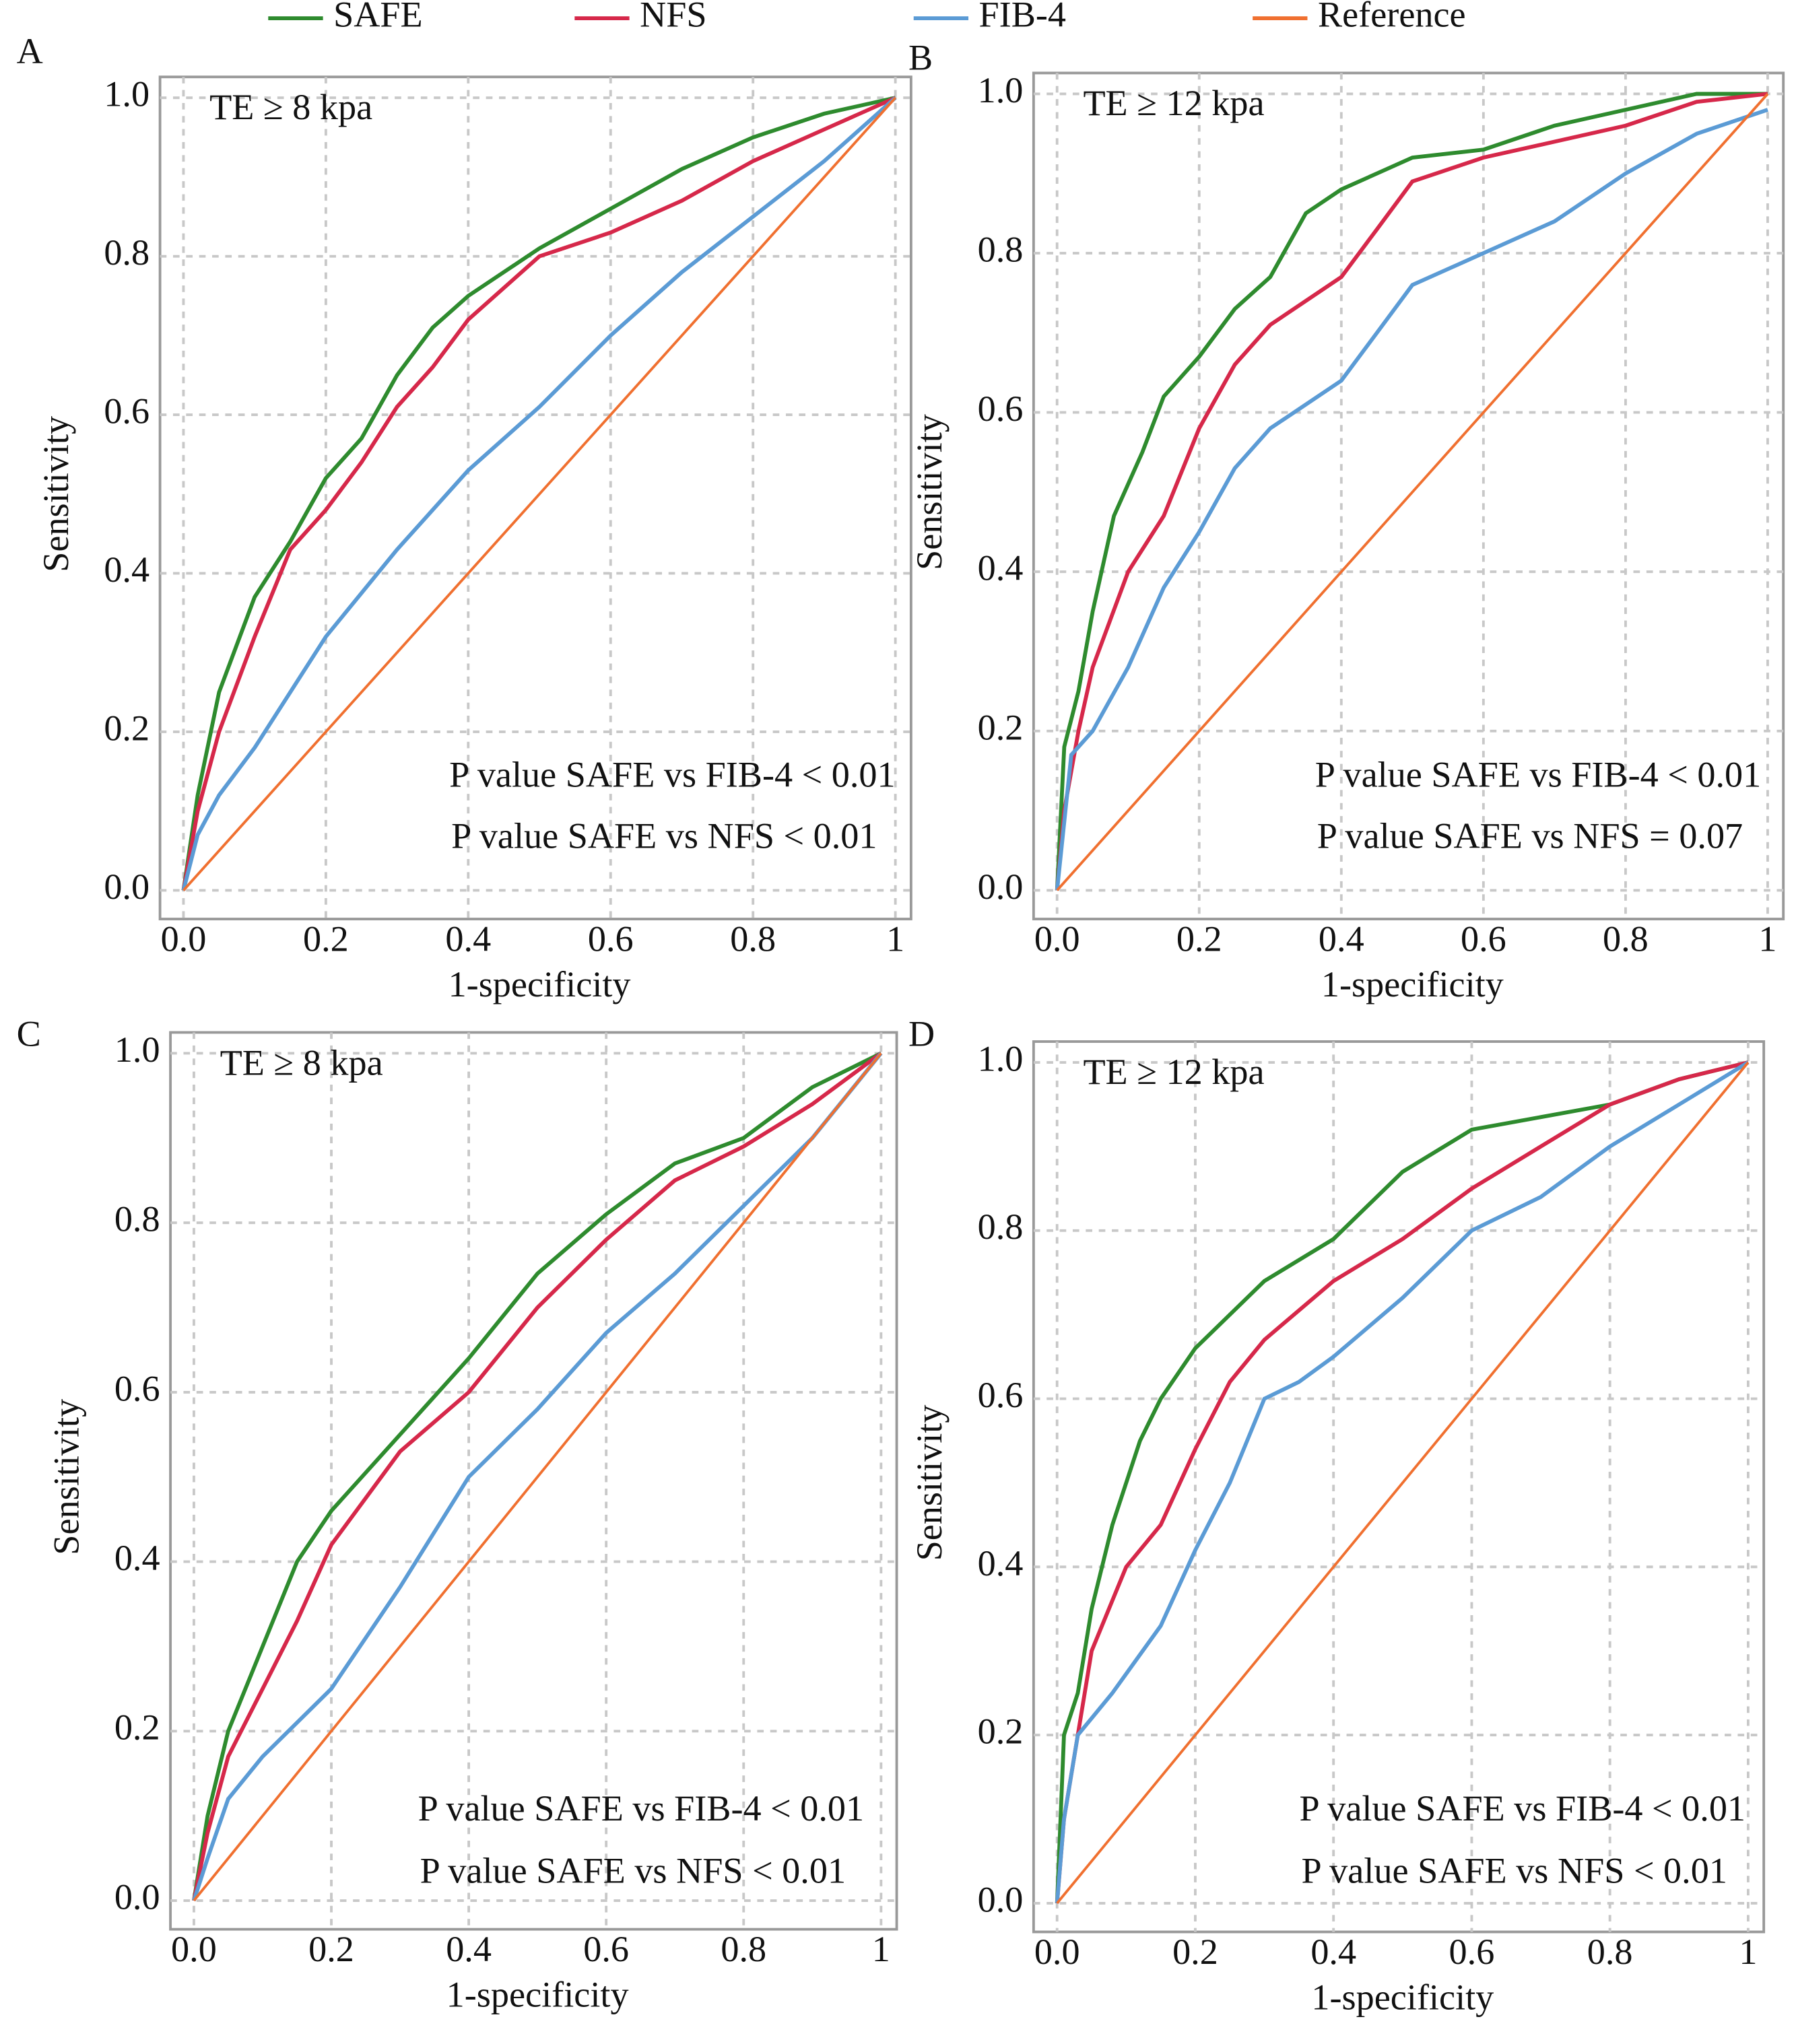 The height and width of the screenshot is (2044, 1796). I want to click on panel-label: B, so click(920, 57).